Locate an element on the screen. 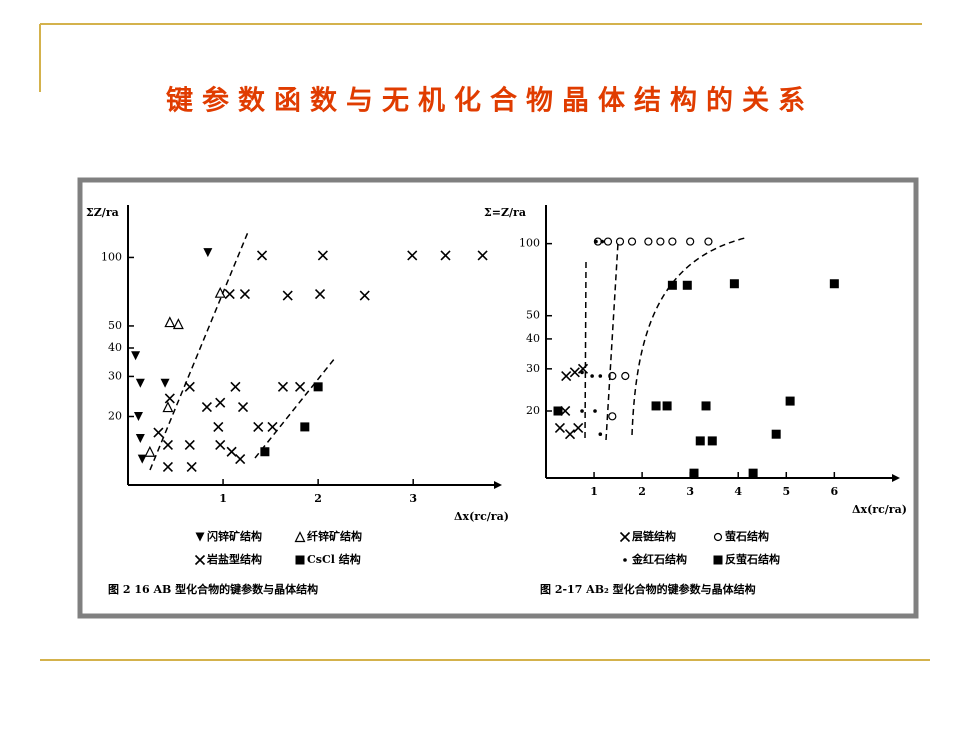 Image resolution: width=980 pixels, height=735 pixels. legend-label: 萤石结构 is located at coordinates (747, 536).